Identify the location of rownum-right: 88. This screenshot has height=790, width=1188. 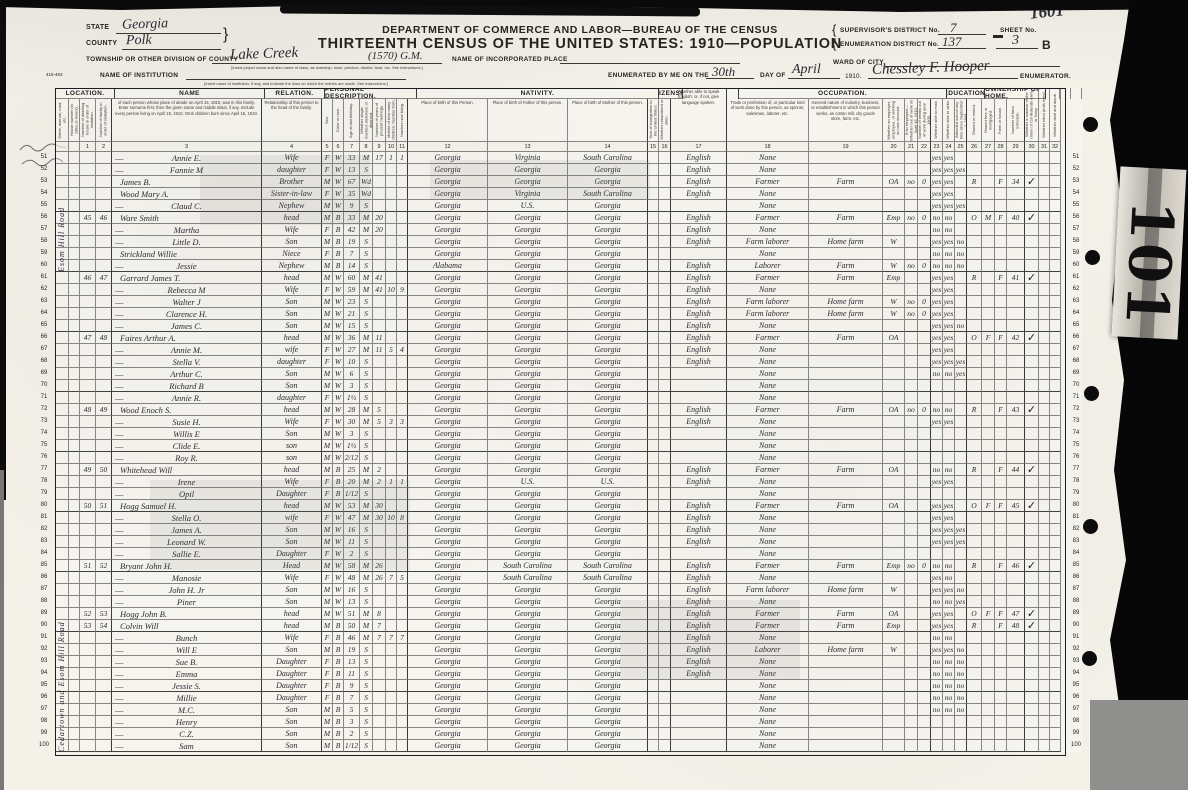
(1076, 601).